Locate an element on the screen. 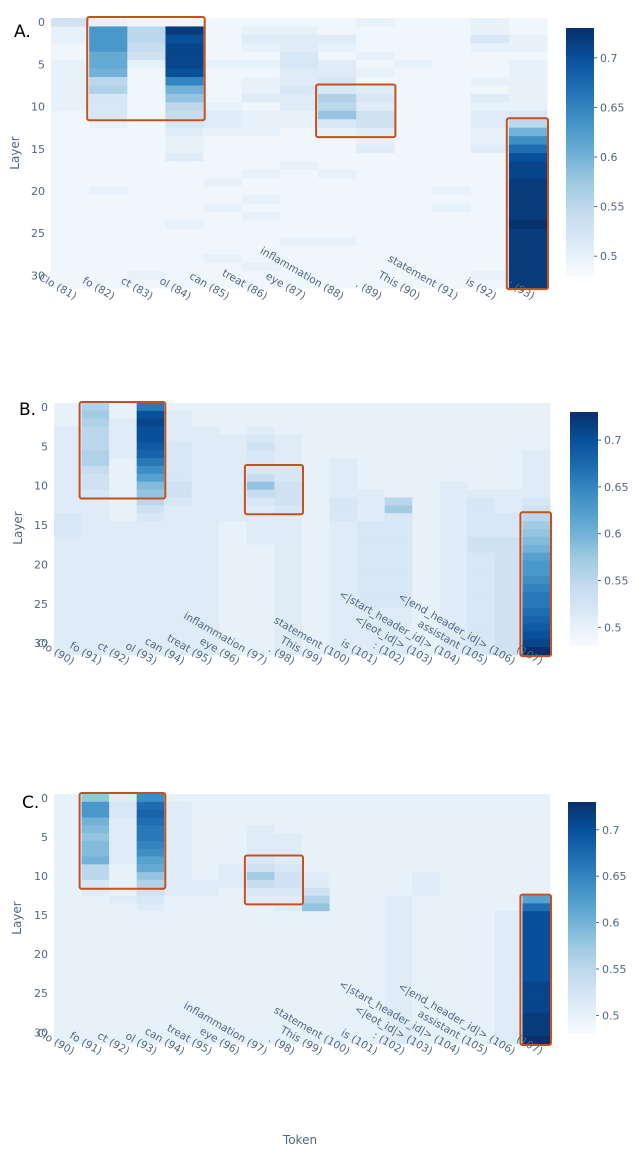 The height and width of the screenshot is (1149, 634). highlight-box is located at coordinates (536, 969).